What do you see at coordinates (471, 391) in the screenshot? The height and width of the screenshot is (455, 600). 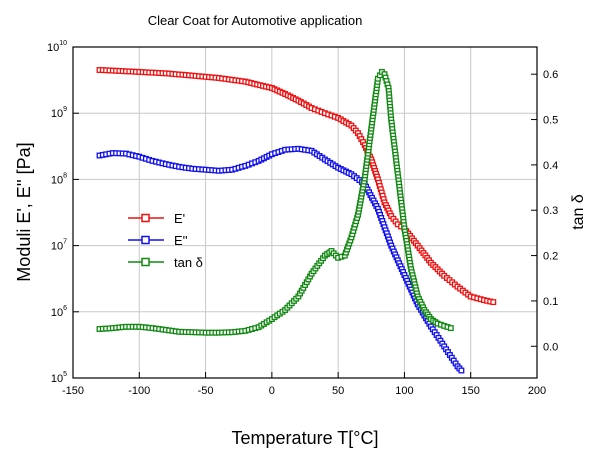 I see `x-tick-label: 150` at bounding box center [471, 391].